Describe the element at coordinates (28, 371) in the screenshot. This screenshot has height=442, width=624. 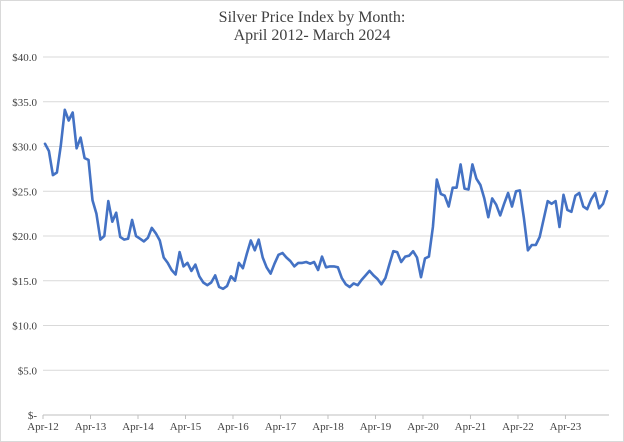
I see `y-tick-label: $5.0` at that location.